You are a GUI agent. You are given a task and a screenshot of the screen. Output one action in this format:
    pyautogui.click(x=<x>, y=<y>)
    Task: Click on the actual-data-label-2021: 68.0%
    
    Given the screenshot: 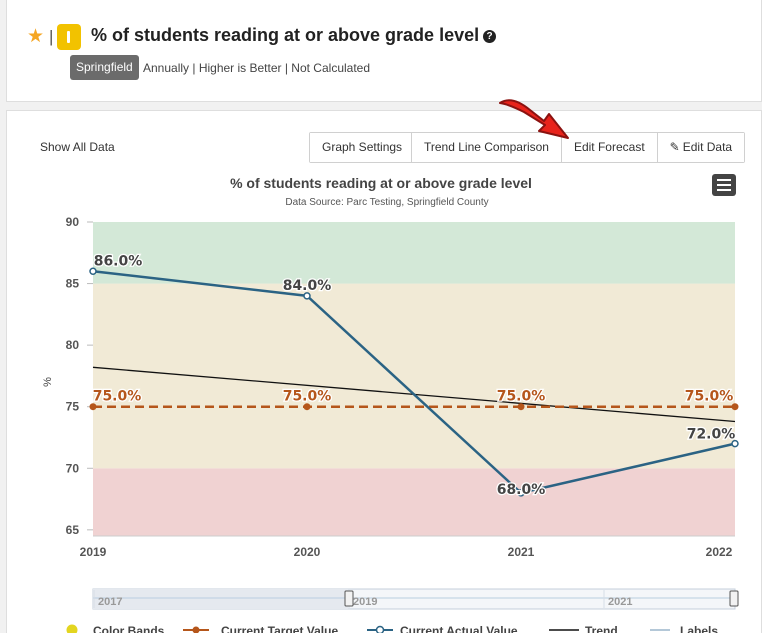 What is the action you would take?
    pyautogui.click(x=521, y=490)
    